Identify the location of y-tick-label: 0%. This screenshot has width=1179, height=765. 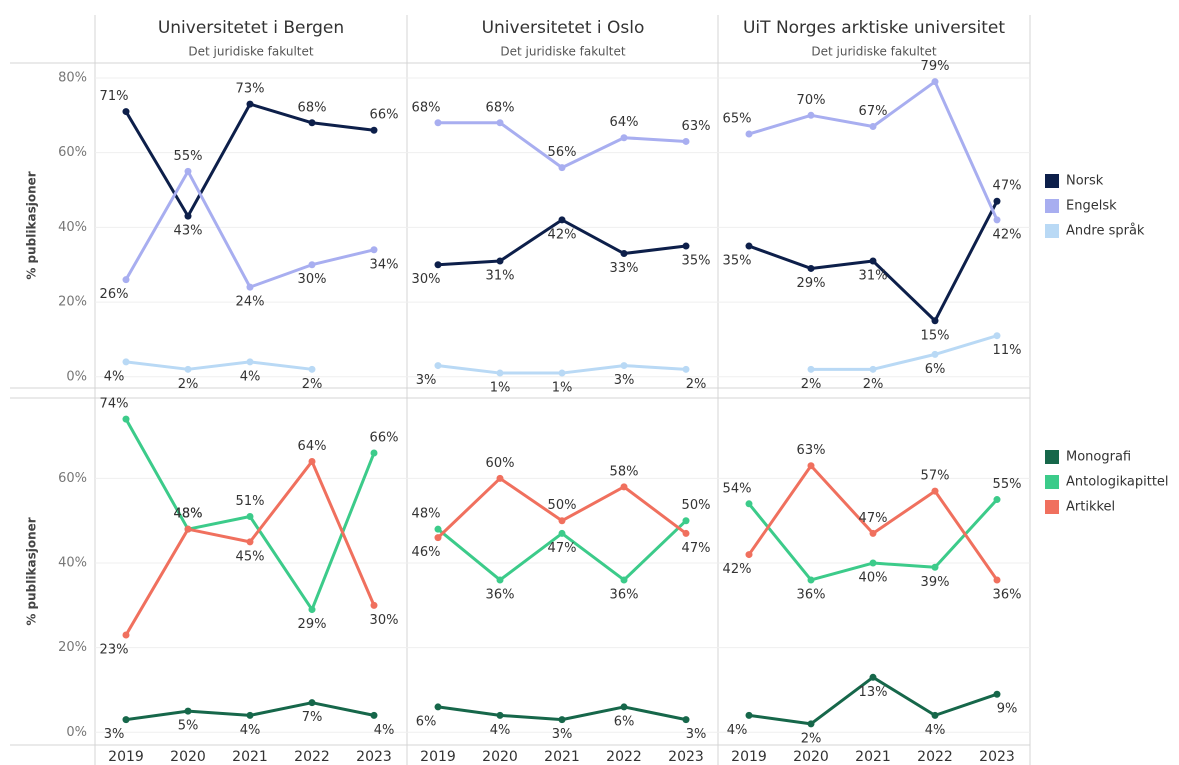
(76, 732).